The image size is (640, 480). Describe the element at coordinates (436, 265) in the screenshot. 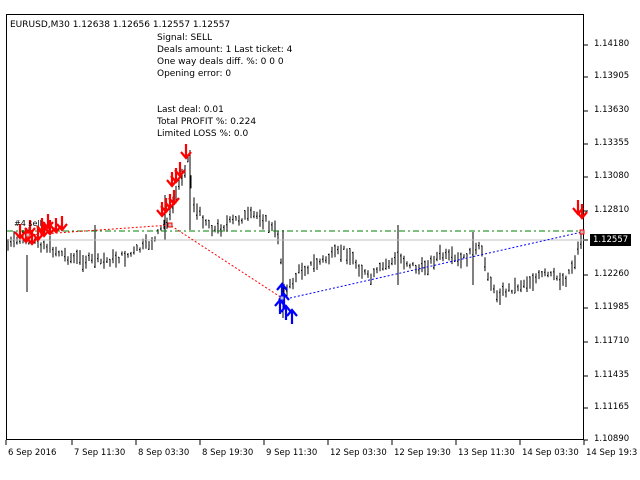

I see `buy-trade-line` at that location.